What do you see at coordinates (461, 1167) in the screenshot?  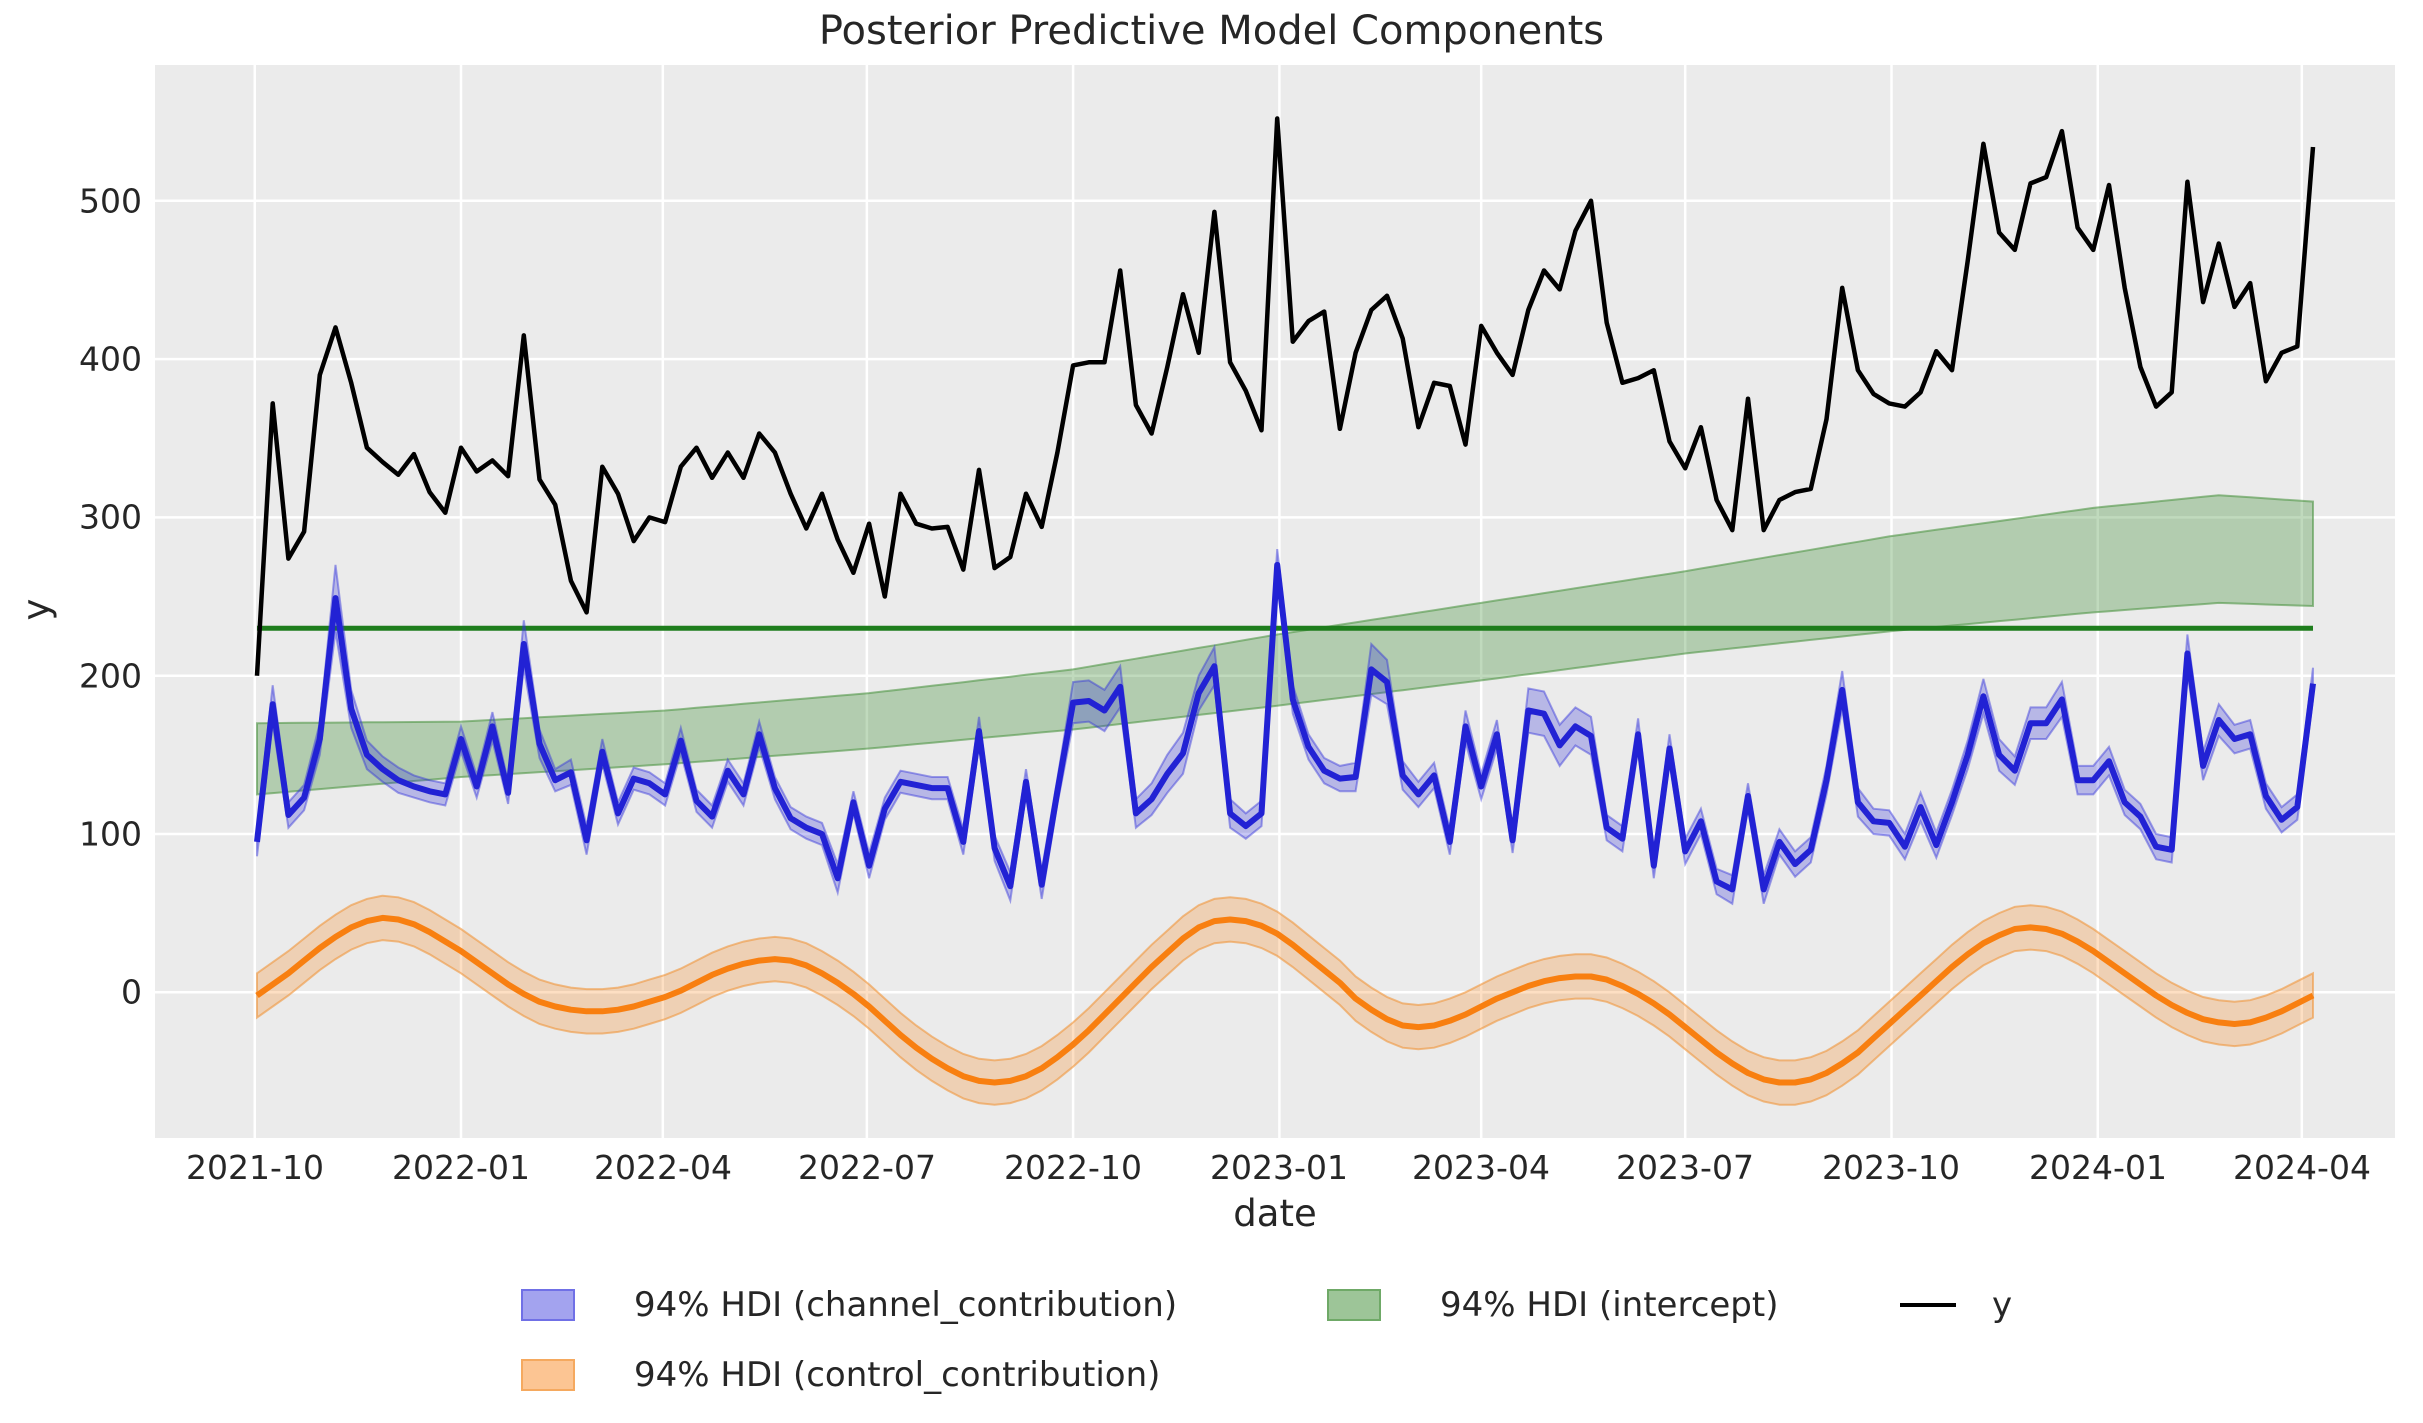 I see `x-tick-label: 2022-01` at bounding box center [461, 1167].